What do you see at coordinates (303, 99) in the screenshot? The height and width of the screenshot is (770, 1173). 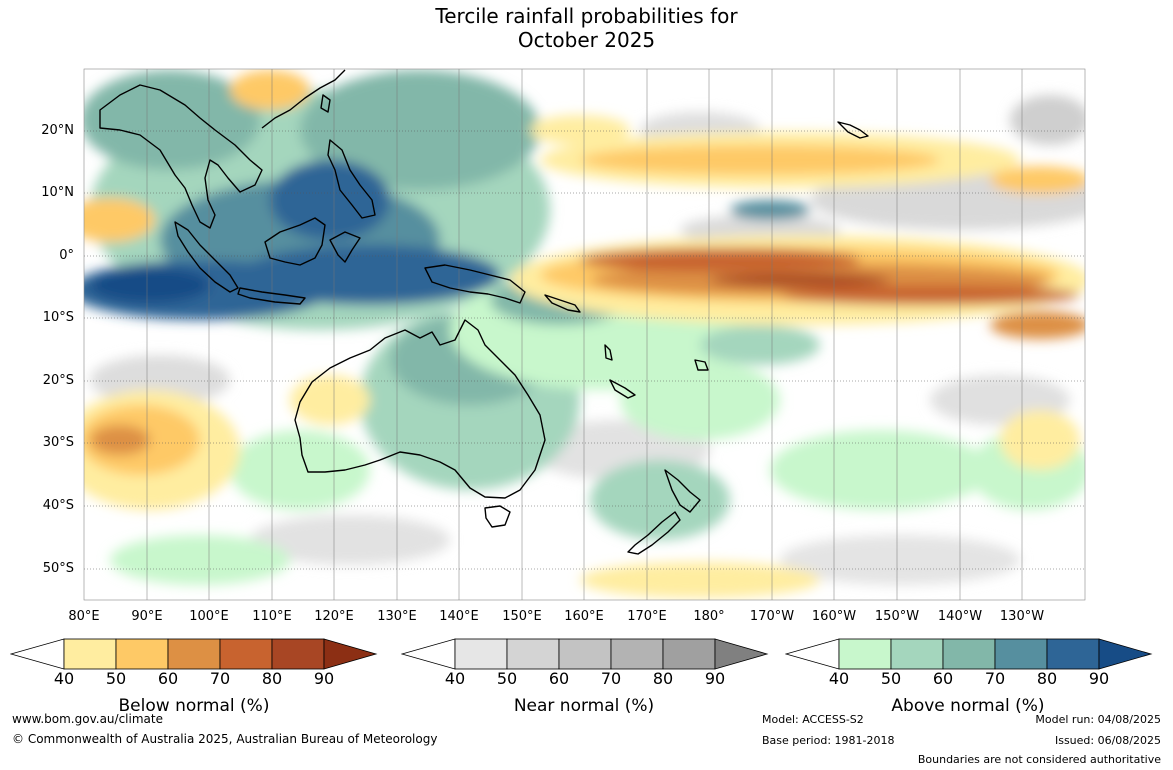 I see `china-coast-outline` at bounding box center [303, 99].